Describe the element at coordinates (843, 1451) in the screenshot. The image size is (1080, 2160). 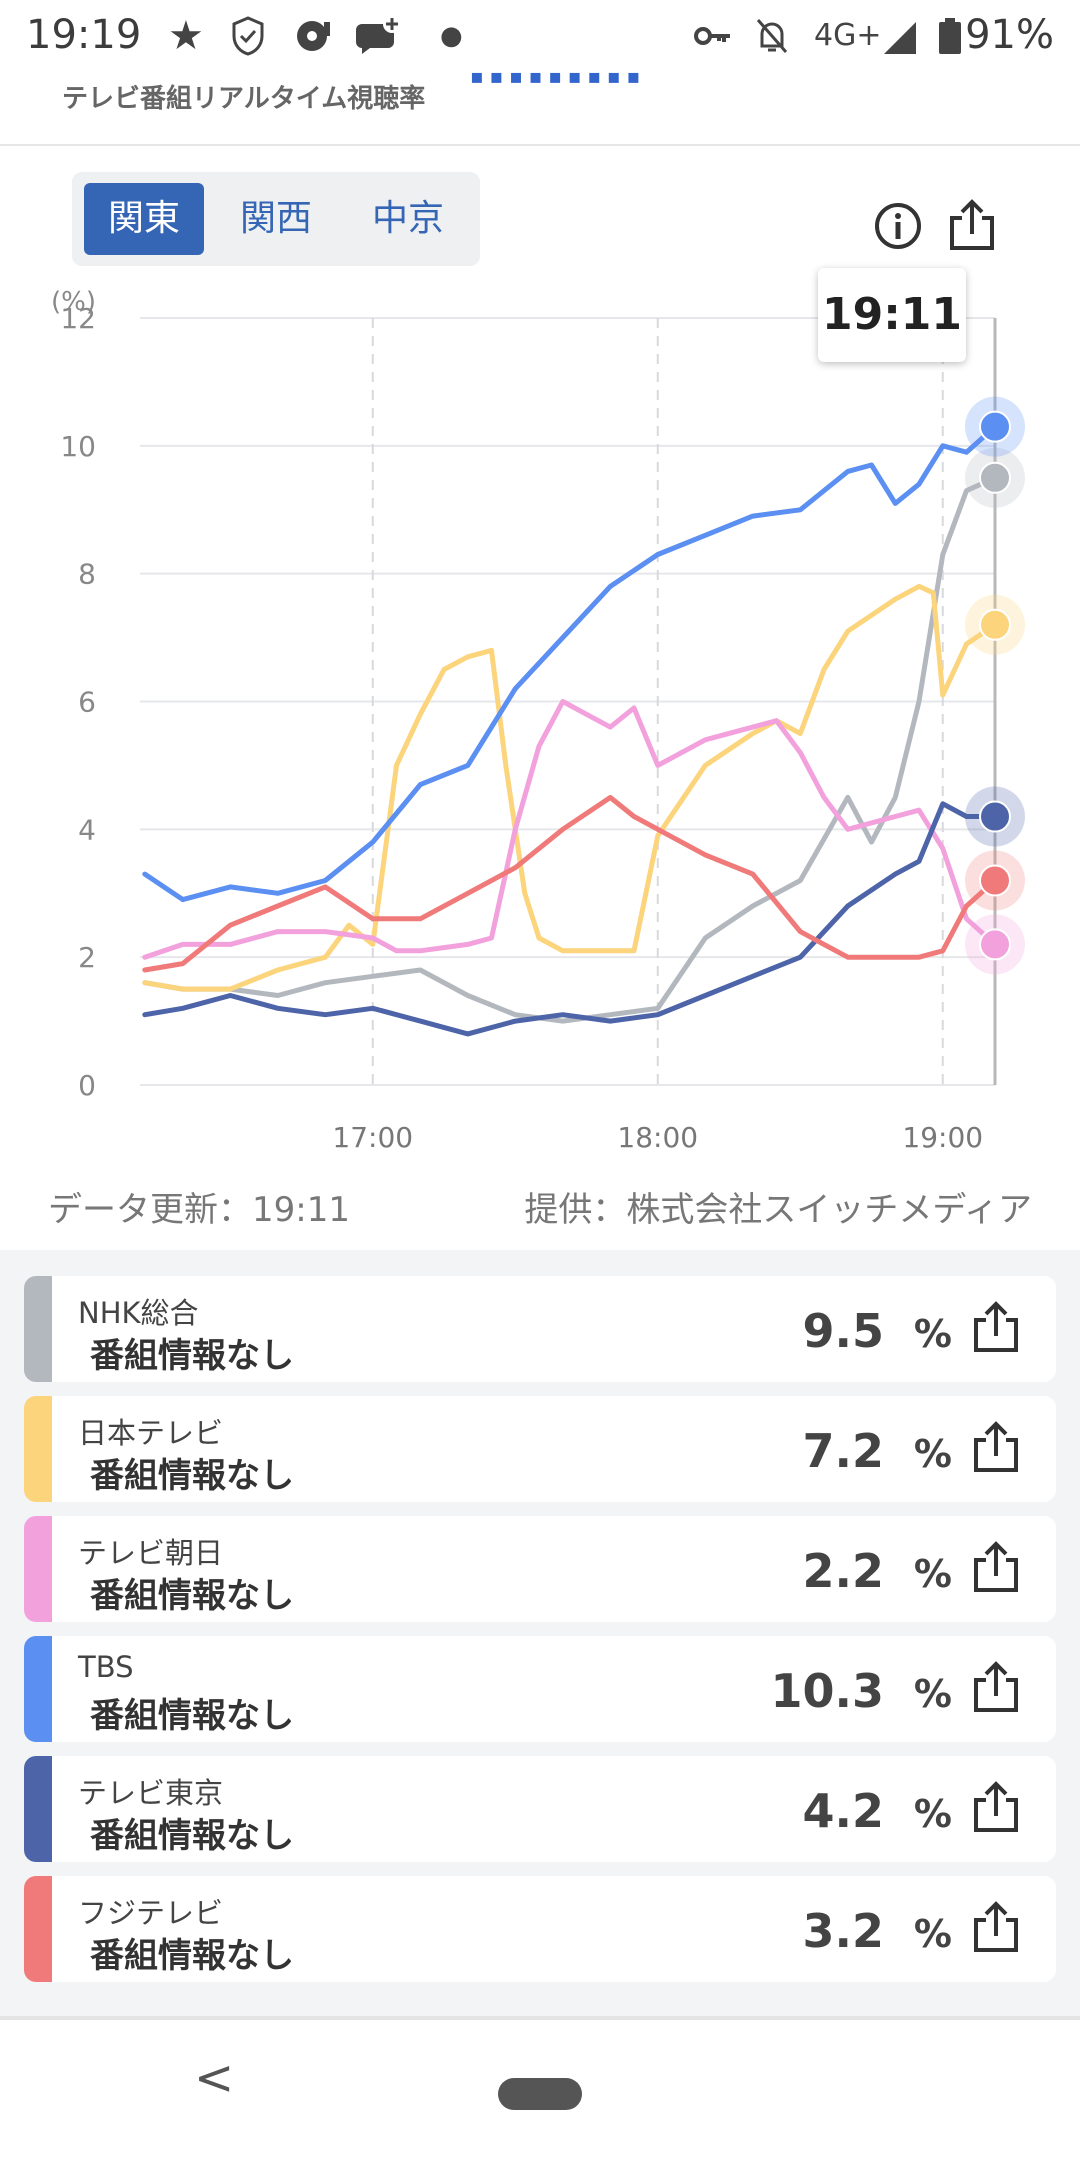
I see `rating-value: 7.2` at that location.